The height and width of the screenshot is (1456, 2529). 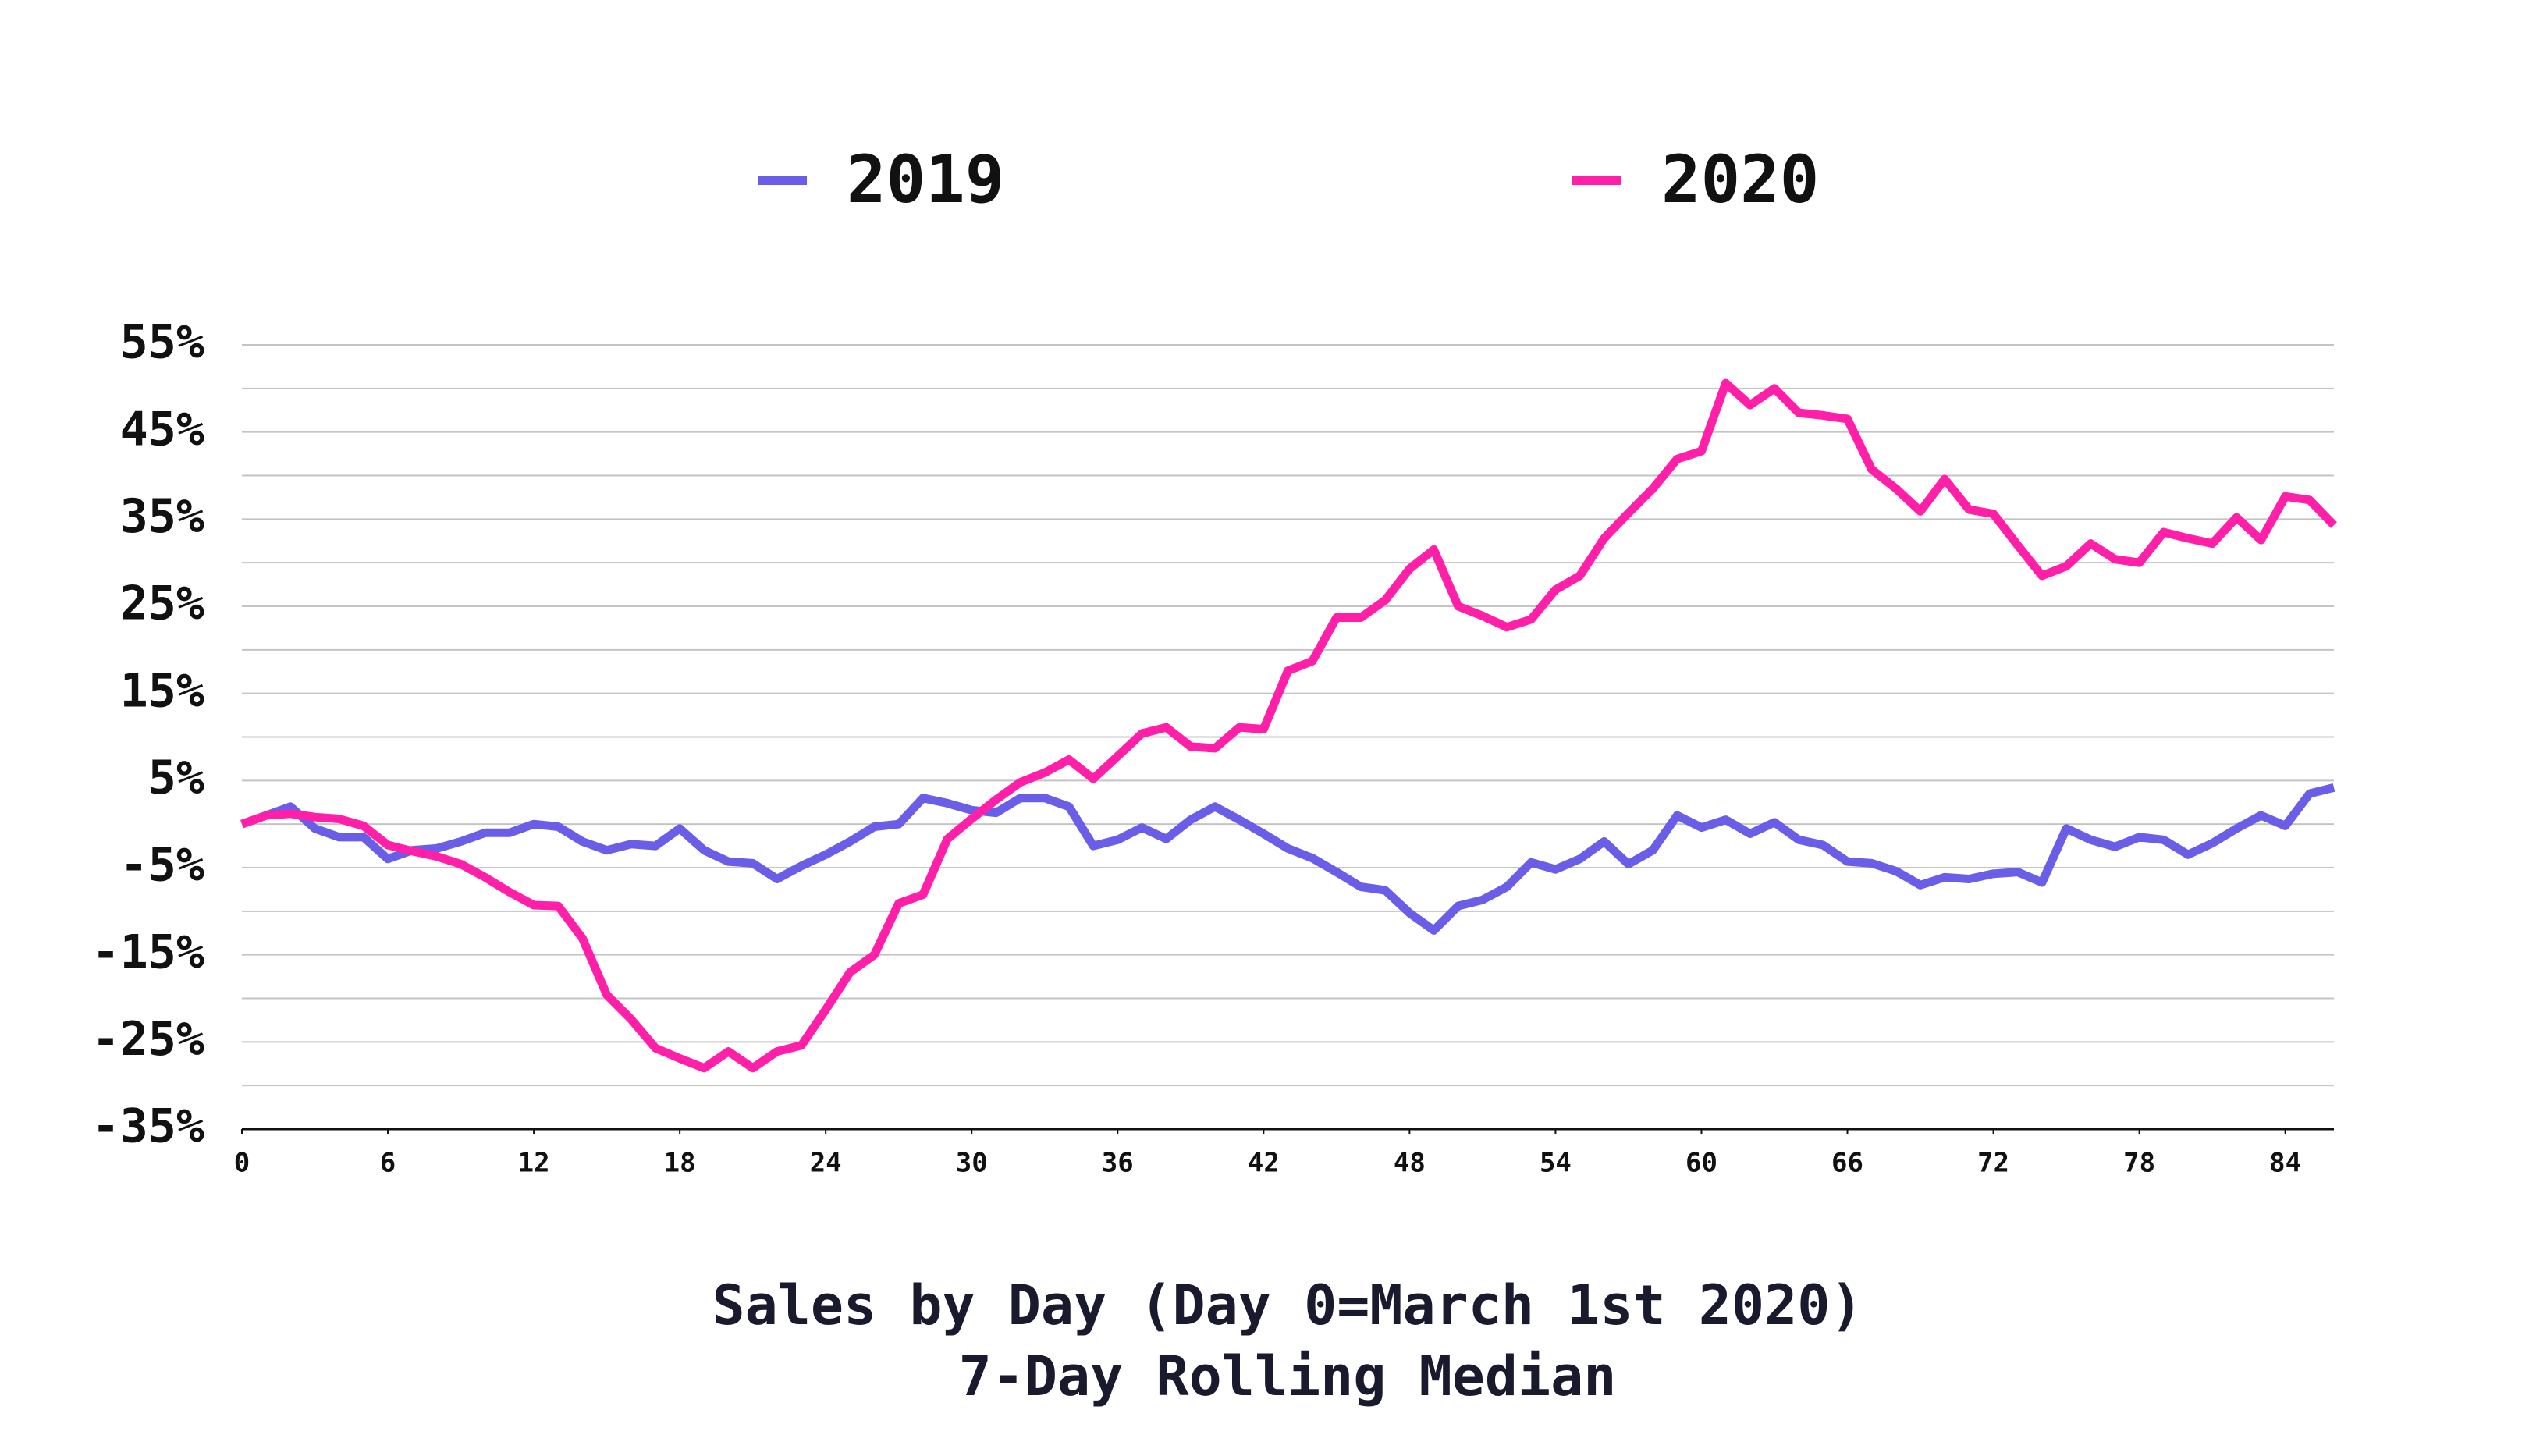 I want to click on x-tick-label: 66, so click(x=1847, y=1163).